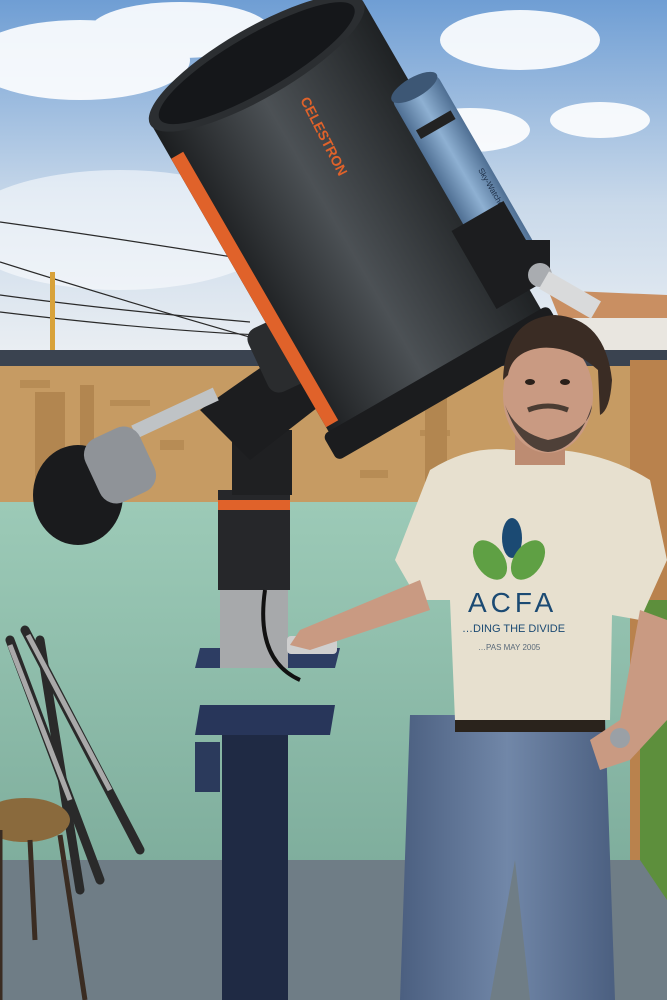 The image size is (667, 1000). Describe the element at coordinates (507, 857) in the screenshot. I see `jeans` at that location.